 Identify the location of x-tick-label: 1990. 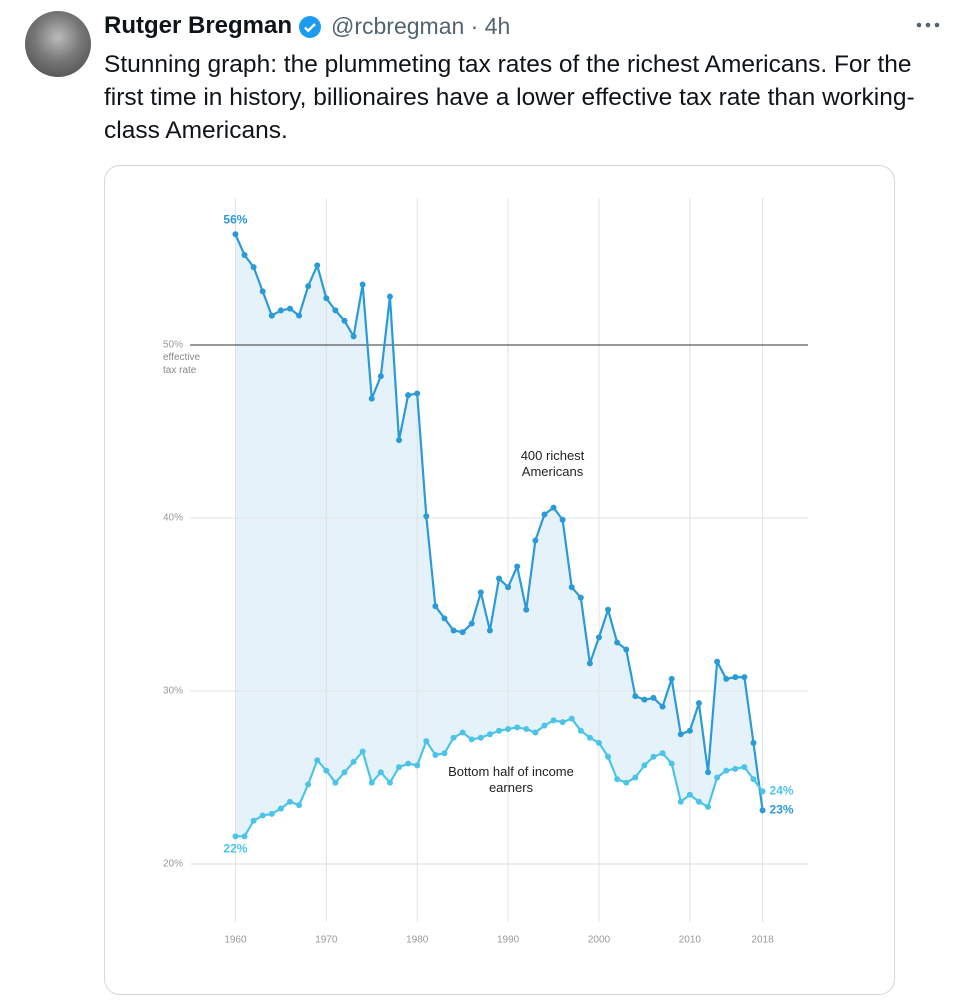
(508, 940).